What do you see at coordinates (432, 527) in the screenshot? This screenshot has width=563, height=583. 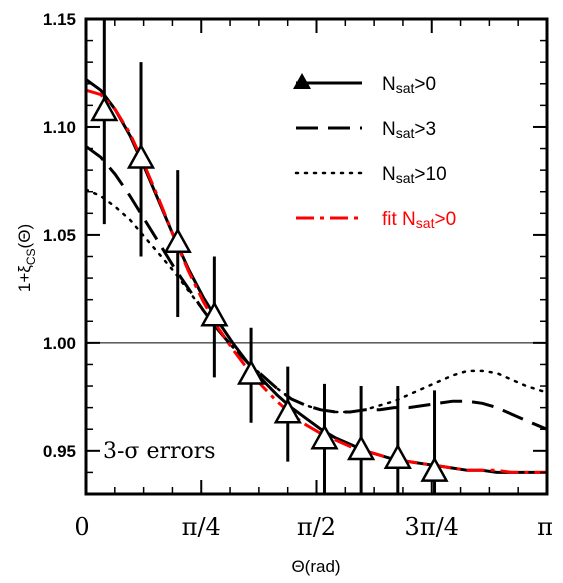 I see `x-tick-label: 3π/4` at bounding box center [432, 527].